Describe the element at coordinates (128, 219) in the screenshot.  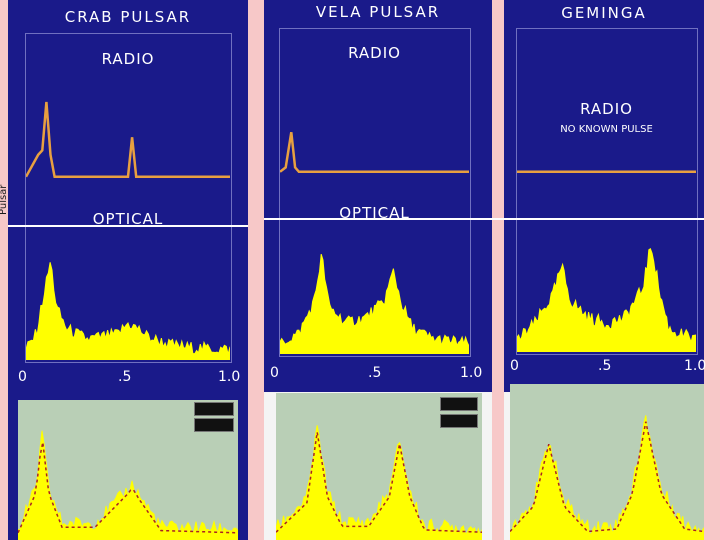
I see `crab-optical-label: OPTICAL` at that location.